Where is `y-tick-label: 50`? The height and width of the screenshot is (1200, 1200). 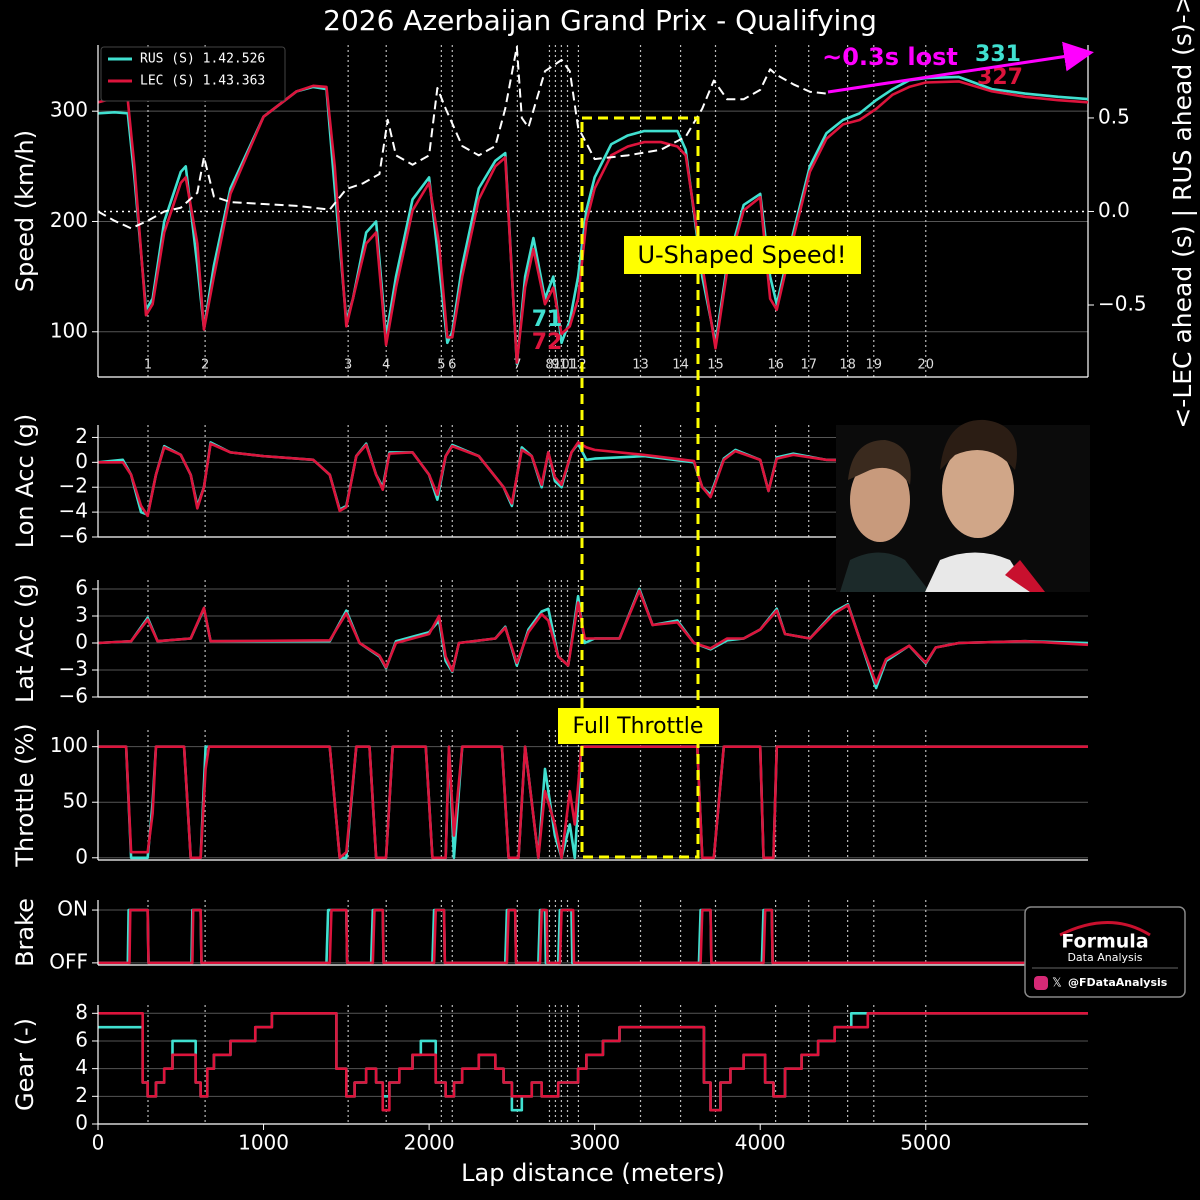
y-tick-label: 50 is located at coordinates (75, 801).